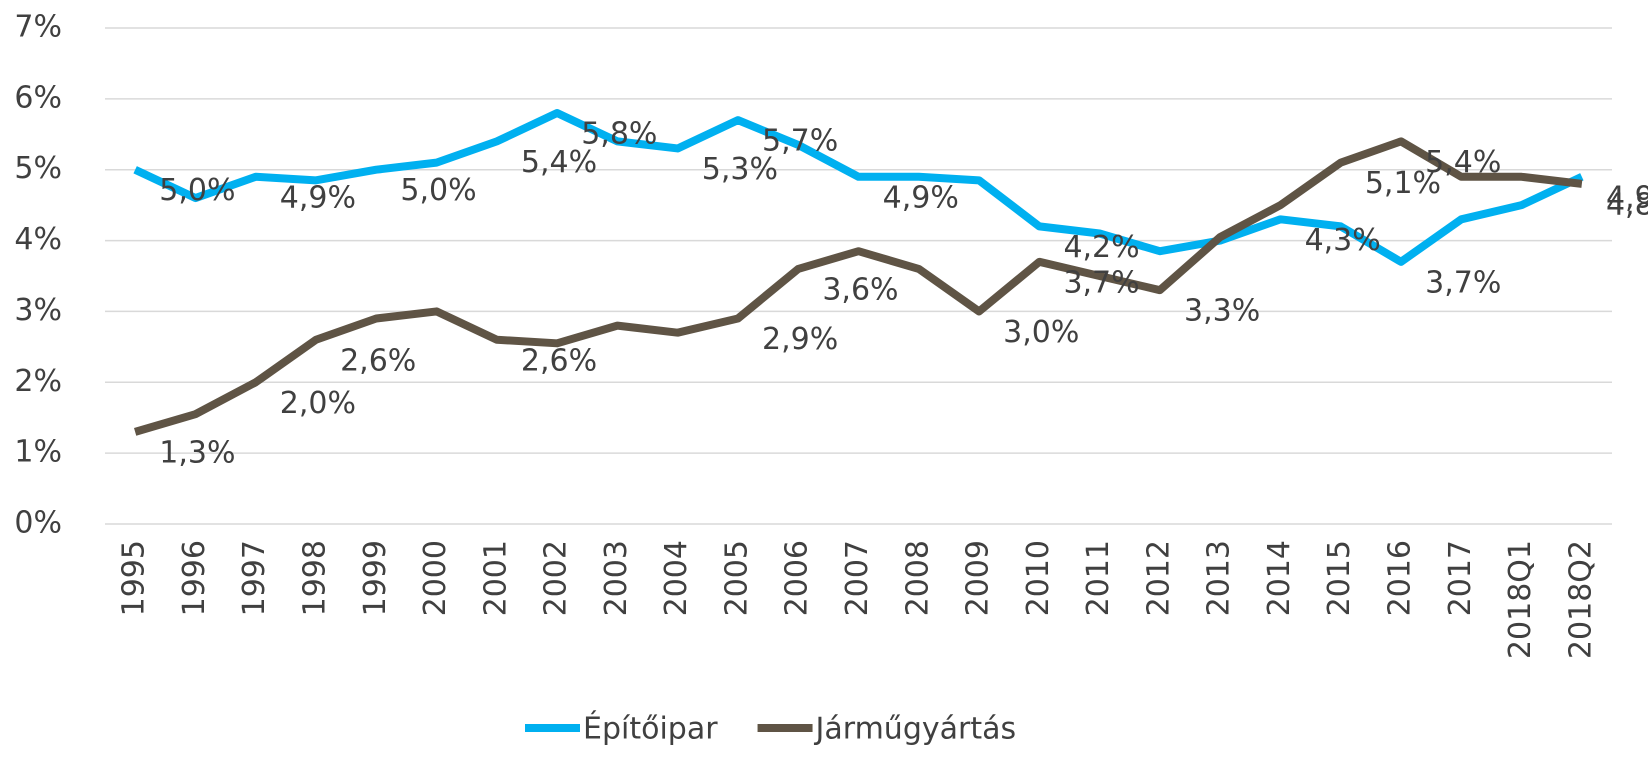  I want to click on x-tick-label: 2002, so click(556, 578).